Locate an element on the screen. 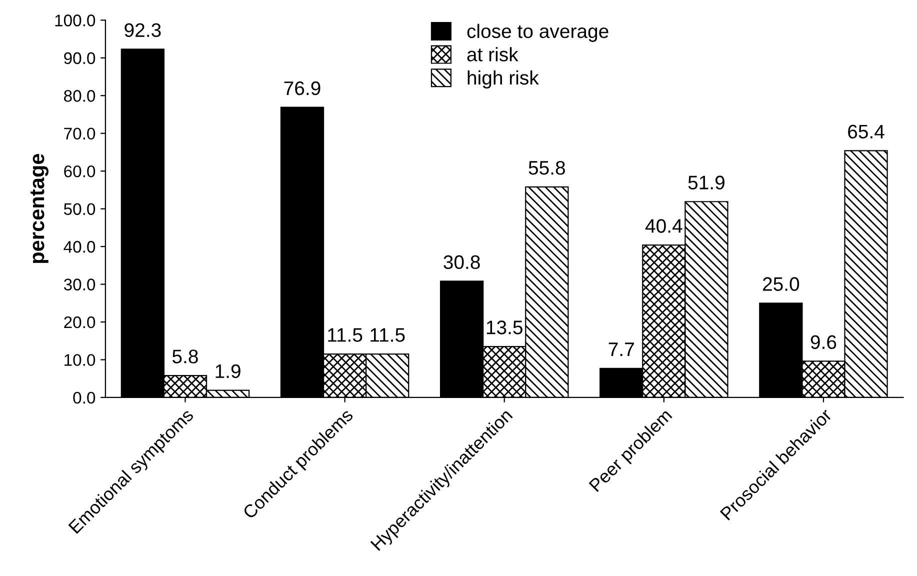  data-label: 92.3 is located at coordinates (142, 30).